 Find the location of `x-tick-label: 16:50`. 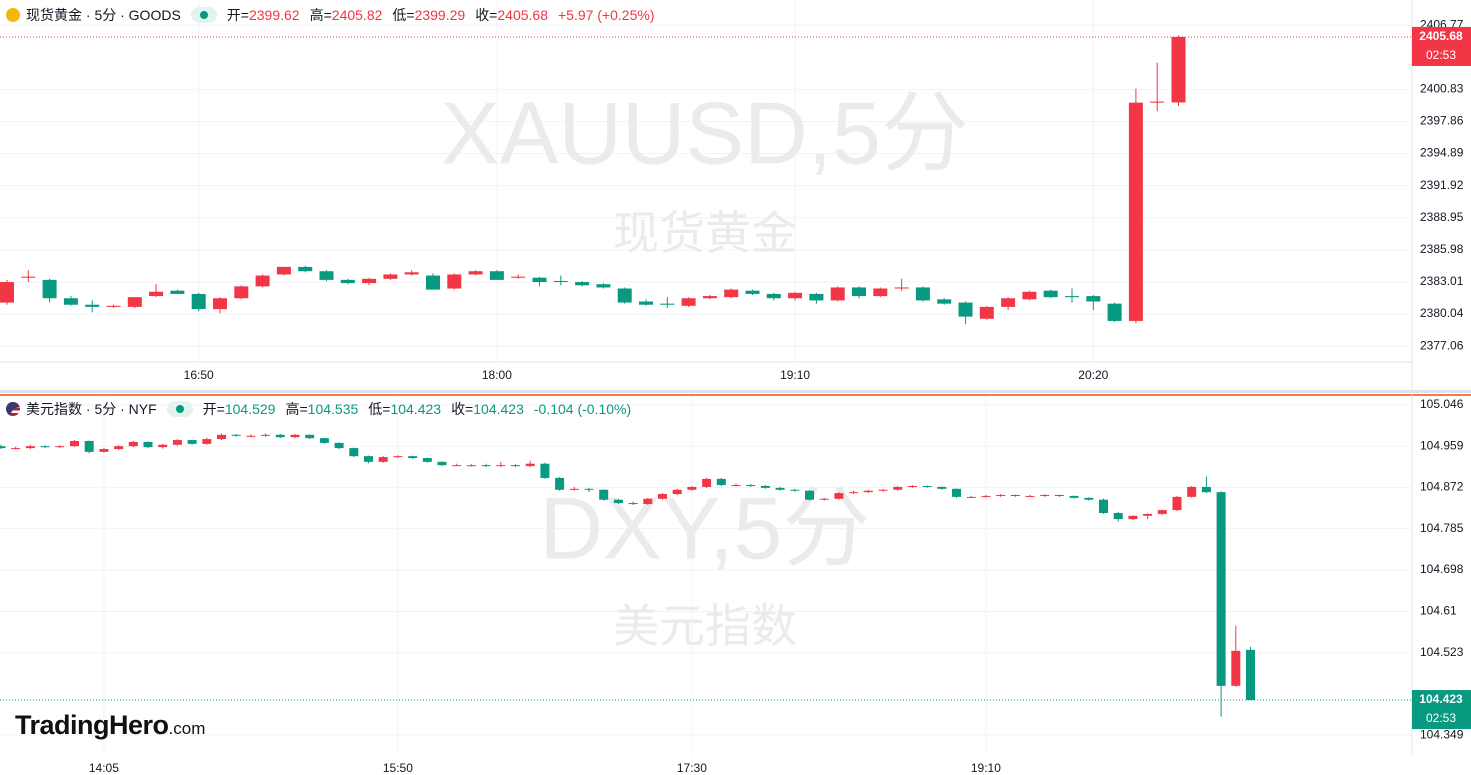

x-tick-label: 16:50 is located at coordinates (199, 375).